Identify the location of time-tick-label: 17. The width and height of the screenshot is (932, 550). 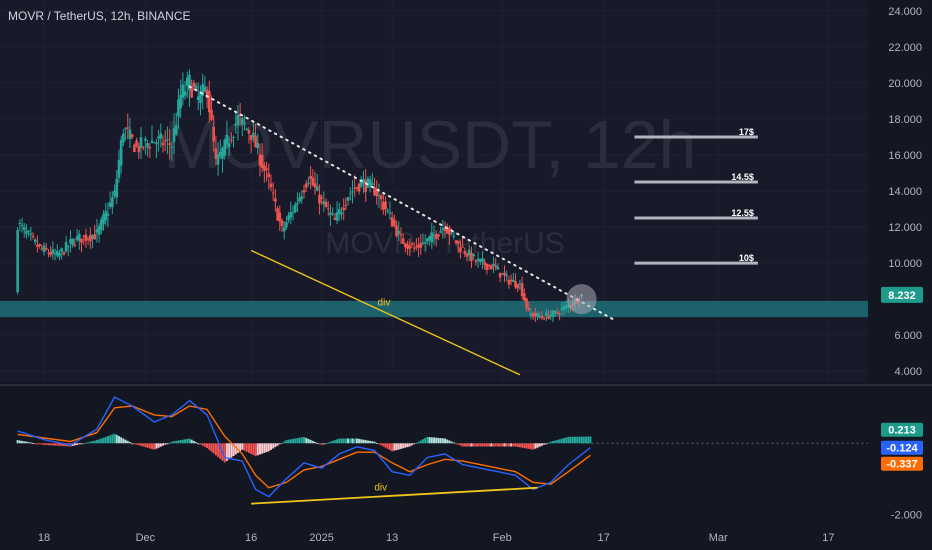
(828, 538).